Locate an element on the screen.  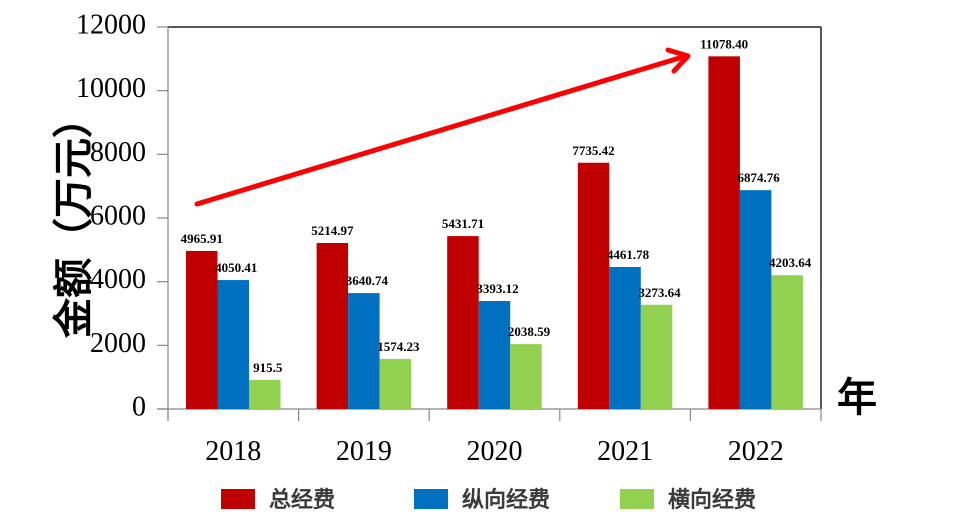
data-label: 5431.71 is located at coordinates (463, 223).